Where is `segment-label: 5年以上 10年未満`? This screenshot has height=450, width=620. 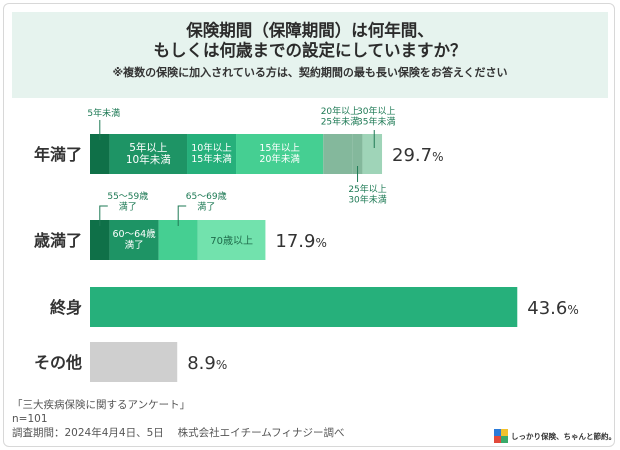 segment-label: 5年以上 10年未満 is located at coordinates (148, 153).